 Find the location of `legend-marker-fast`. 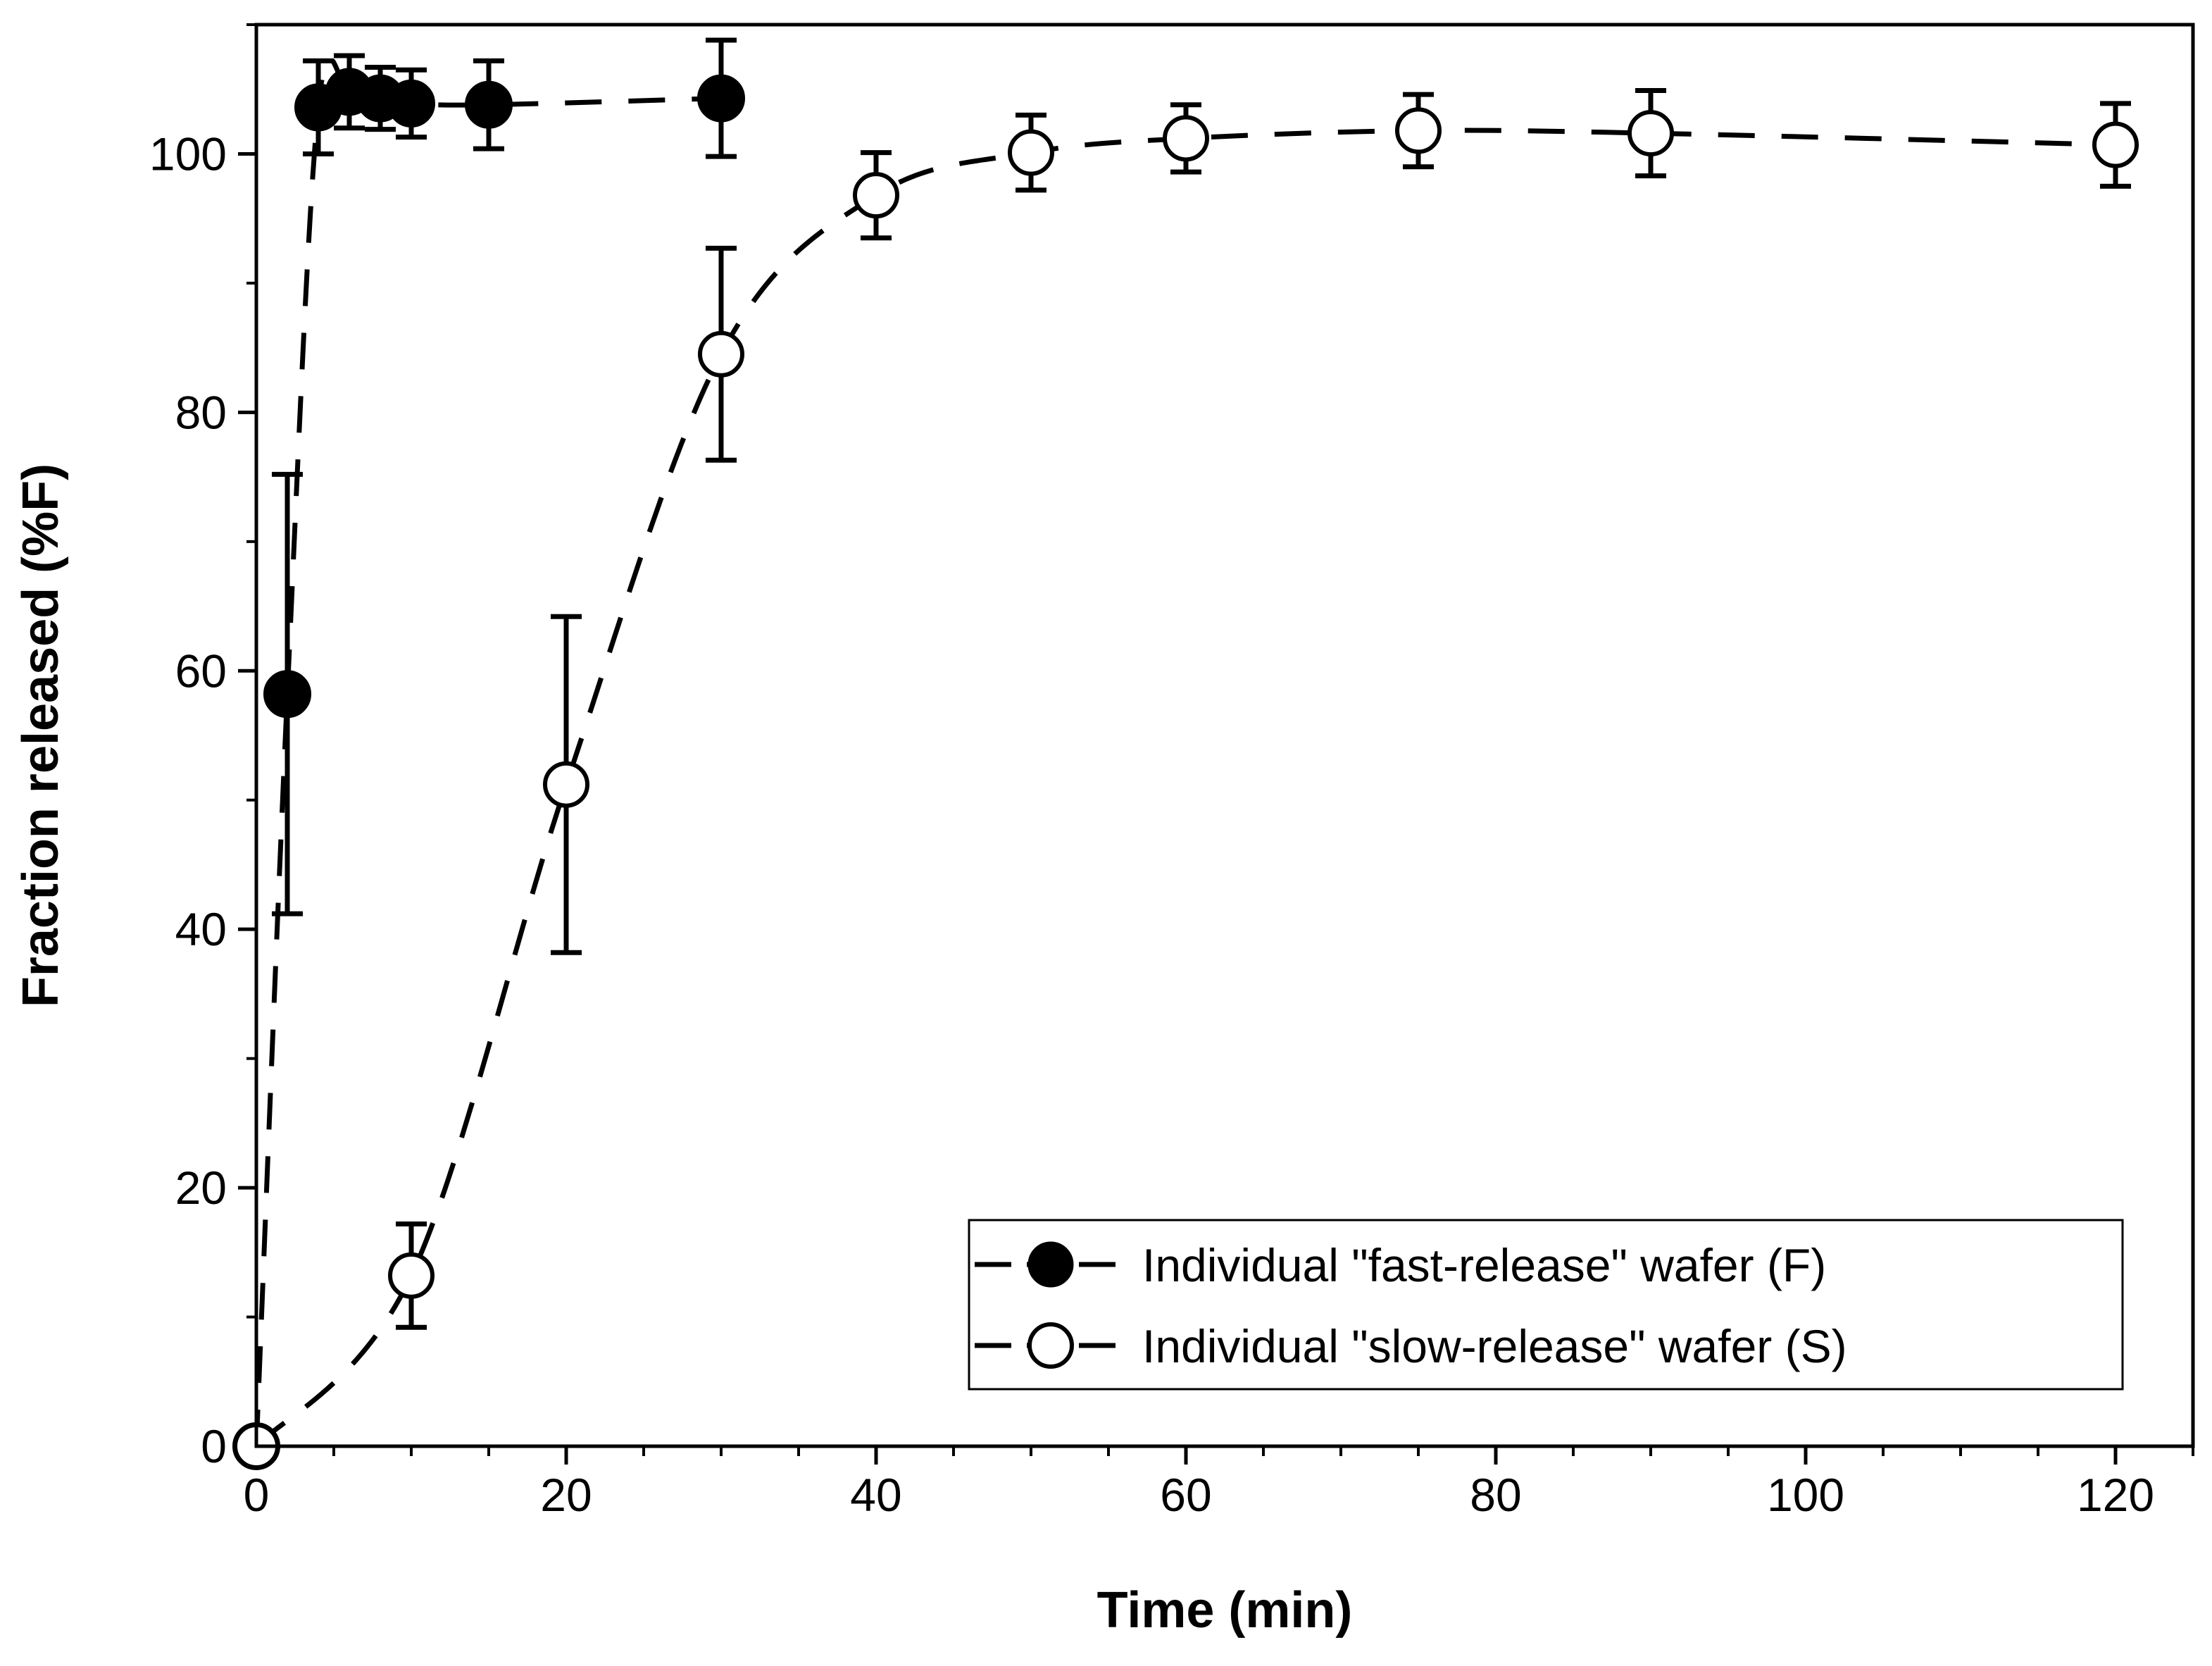

legend-marker-fast is located at coordinates (1050, 1264).